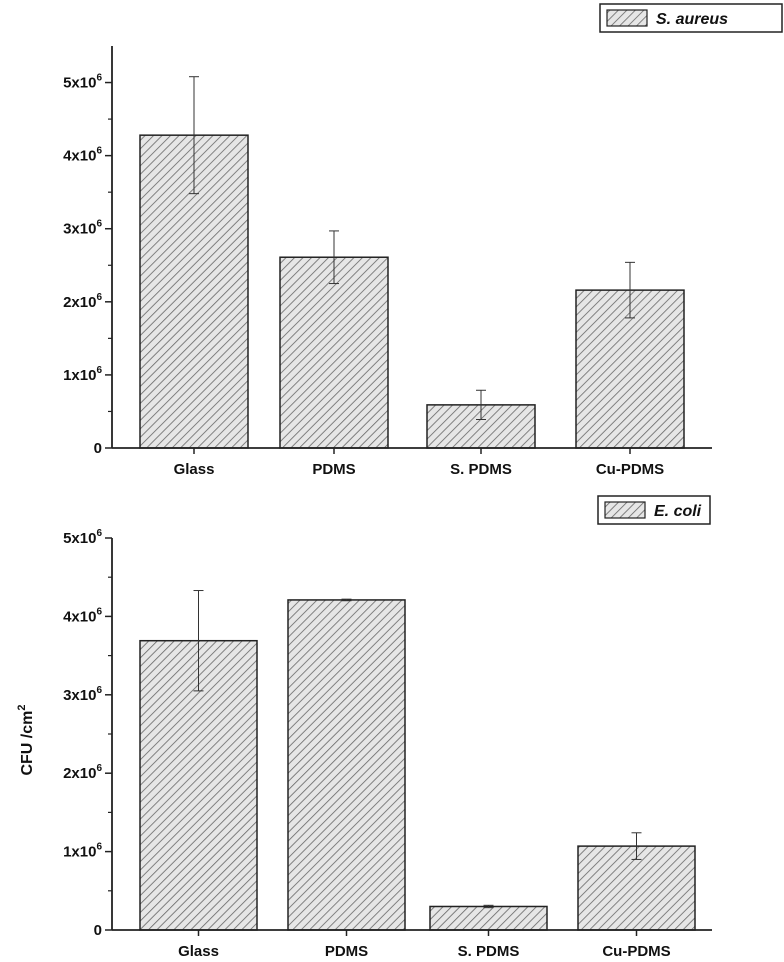 This screenshot has height=962, width=784. I want to click on x-tick-label-e-coli-cu-pdms: Cu-PDMS, so click(636, 951).